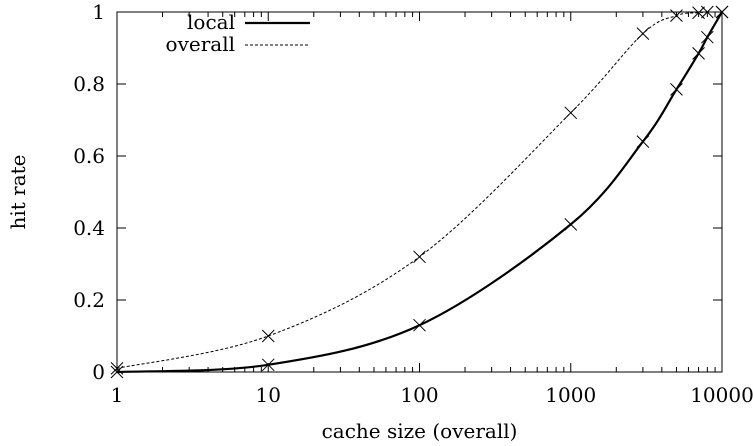  Describe the element at coordinates (268, 395) in the screenshot. I see `x-tick-label: 10` at that location.